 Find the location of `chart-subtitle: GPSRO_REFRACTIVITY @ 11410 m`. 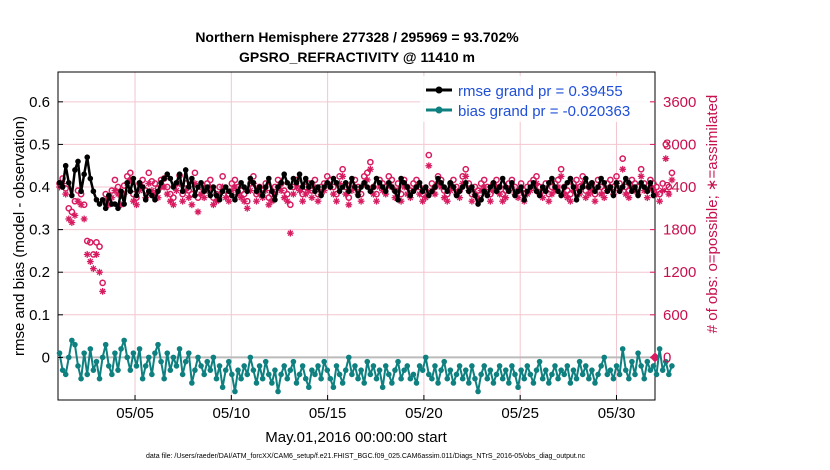

chart-subtitle: GPSRO_REFRACTIVITY @ 11410 m is located at coordinates (357, 57).